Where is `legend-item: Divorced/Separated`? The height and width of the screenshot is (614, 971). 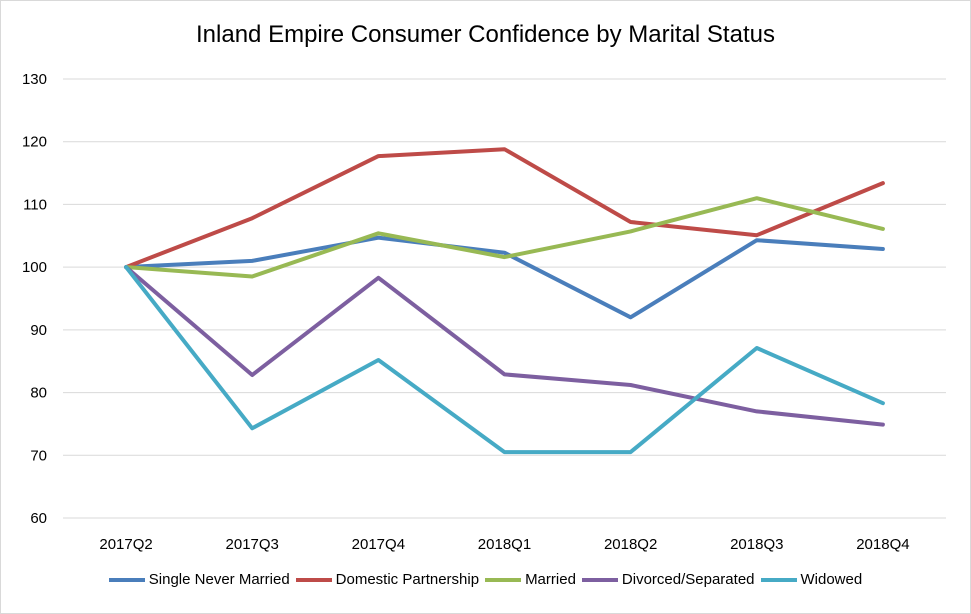
legend-item: Divorced/Separated is located at coordinates (668, 579).